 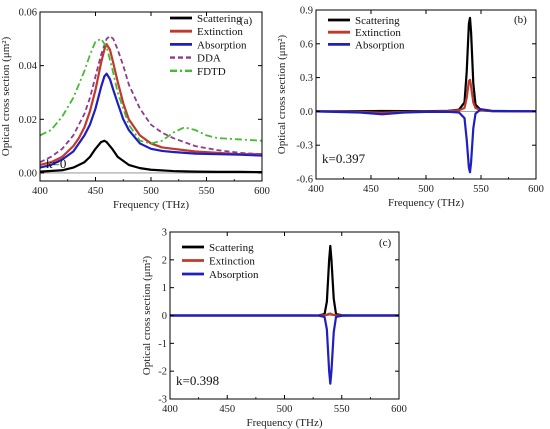 What do you see at coordinates (304, 146) in the screenshot?
I see `y-tick-label: -0.3` at bounding box center [304, 146].